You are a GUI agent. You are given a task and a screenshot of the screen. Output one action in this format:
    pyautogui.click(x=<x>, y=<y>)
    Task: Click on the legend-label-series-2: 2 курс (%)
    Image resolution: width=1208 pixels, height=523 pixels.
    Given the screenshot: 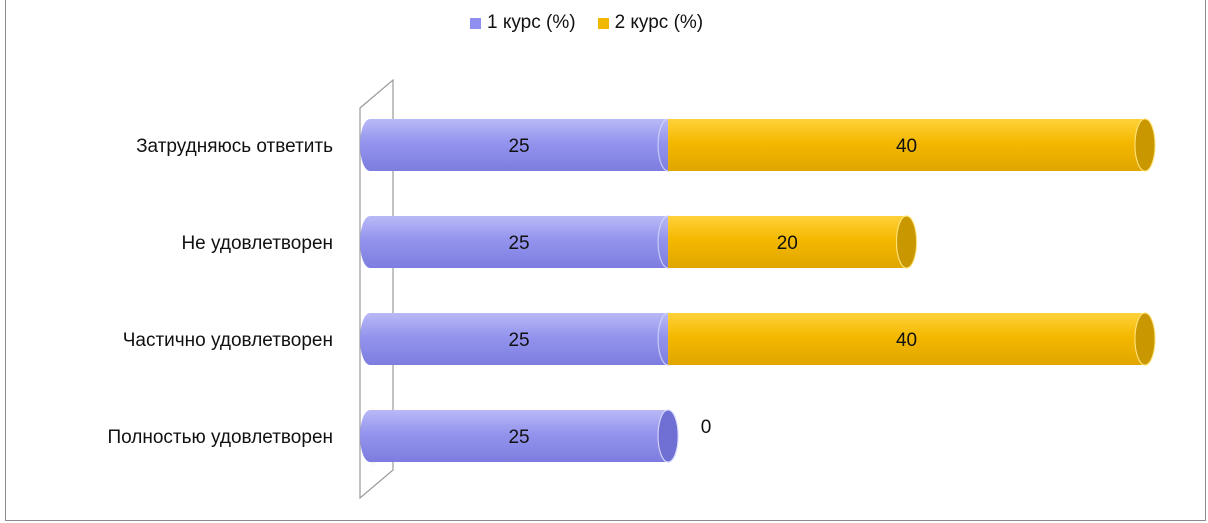 What is the action you would take?
    pyautogui.click(x=659, y=22)
    